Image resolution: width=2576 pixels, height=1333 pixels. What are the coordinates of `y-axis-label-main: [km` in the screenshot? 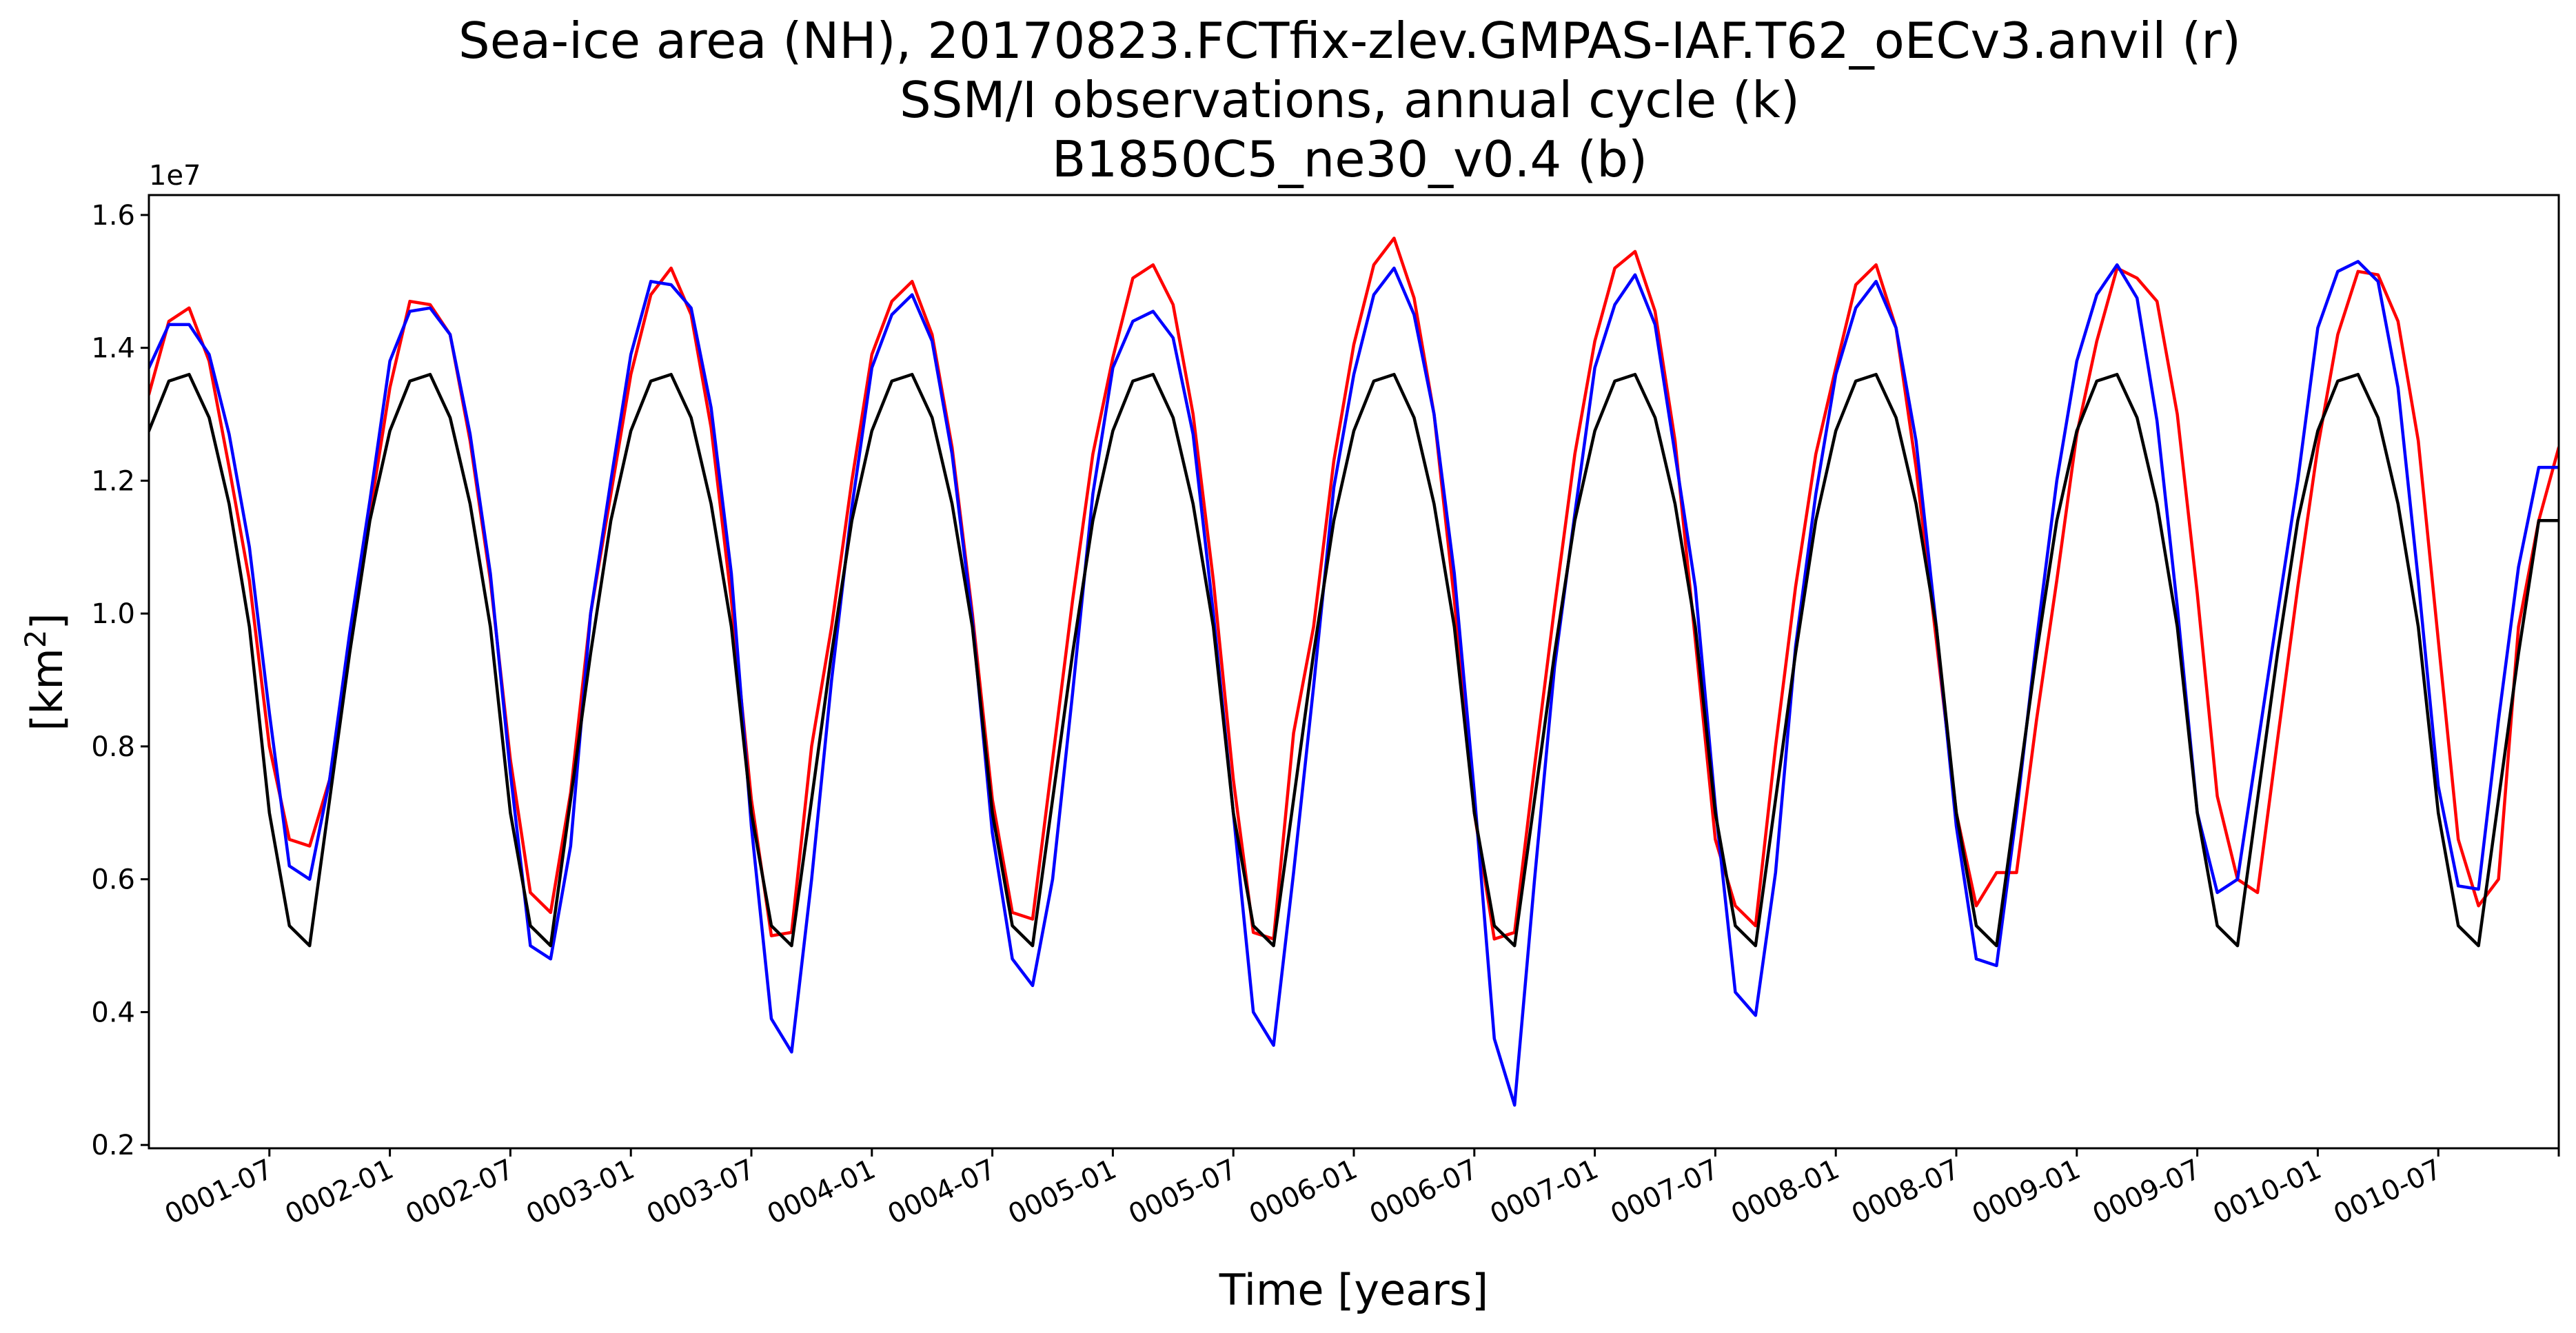 It's located at (47, 689).